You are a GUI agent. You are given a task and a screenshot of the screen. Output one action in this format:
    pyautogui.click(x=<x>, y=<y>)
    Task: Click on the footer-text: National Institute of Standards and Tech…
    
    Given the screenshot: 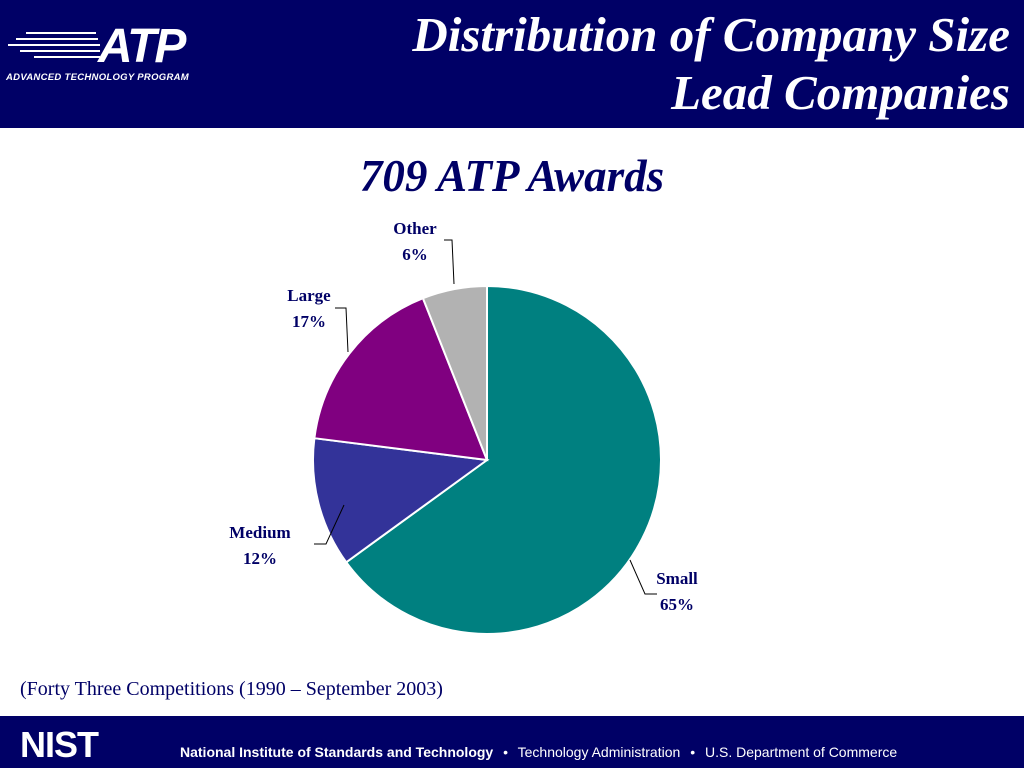 What is the action you would take?
    pyautogui.click(x=538, y=752)
    